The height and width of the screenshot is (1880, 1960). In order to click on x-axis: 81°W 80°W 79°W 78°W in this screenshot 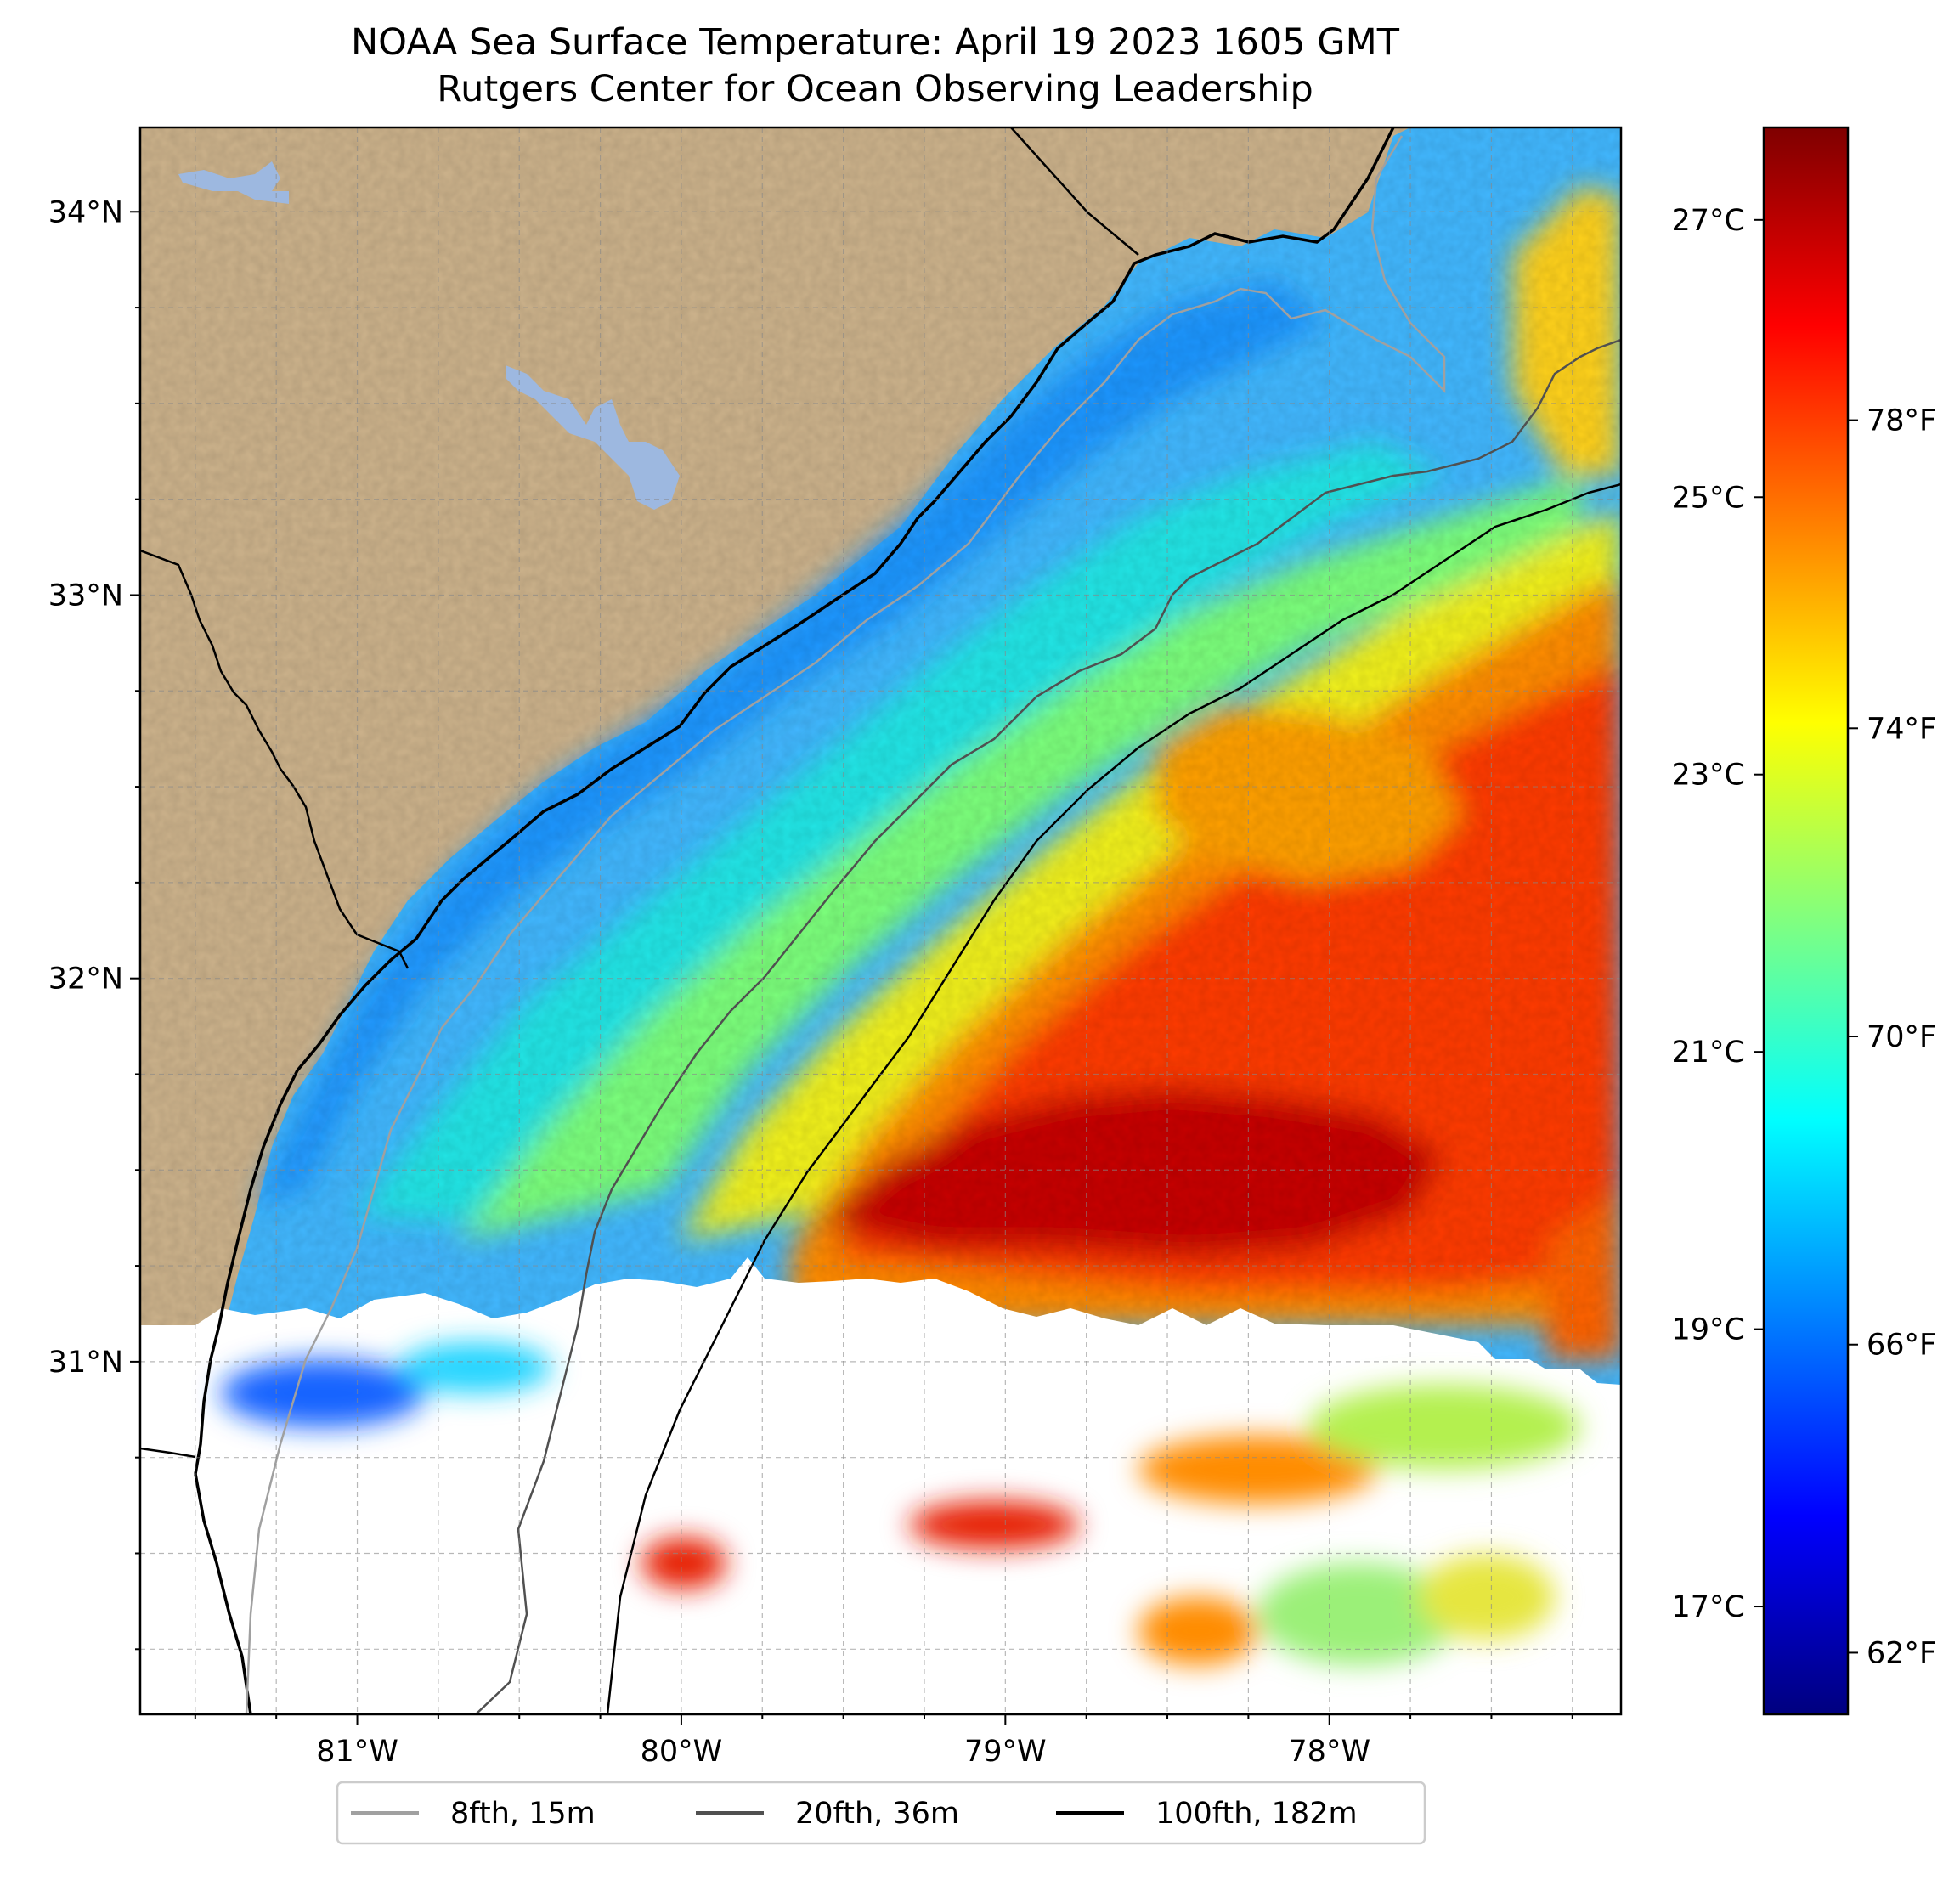, I will do `click(884, 1742)`.